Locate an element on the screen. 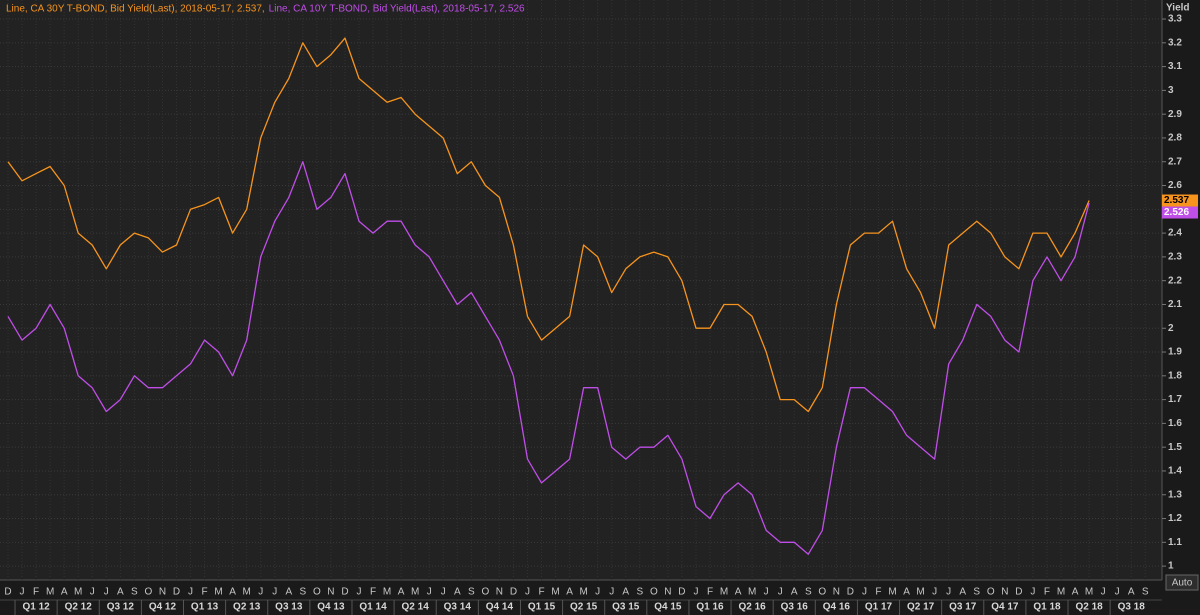  quarter-label: Q4 13 is located at coordinates (331, 607).